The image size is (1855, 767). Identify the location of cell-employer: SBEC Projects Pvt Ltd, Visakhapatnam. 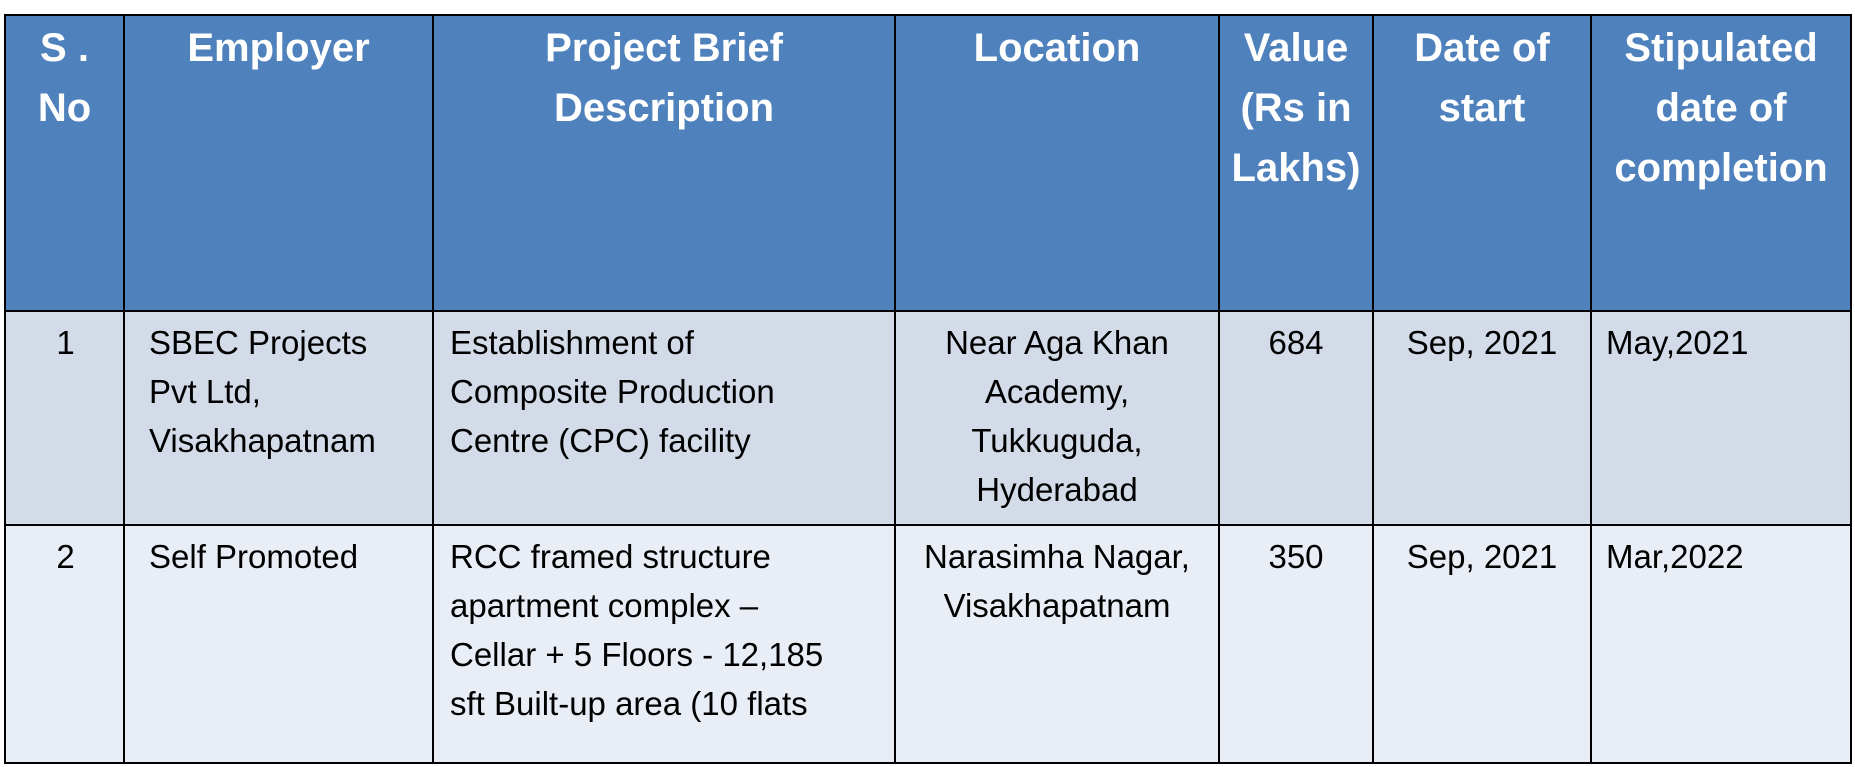
(278, 418).